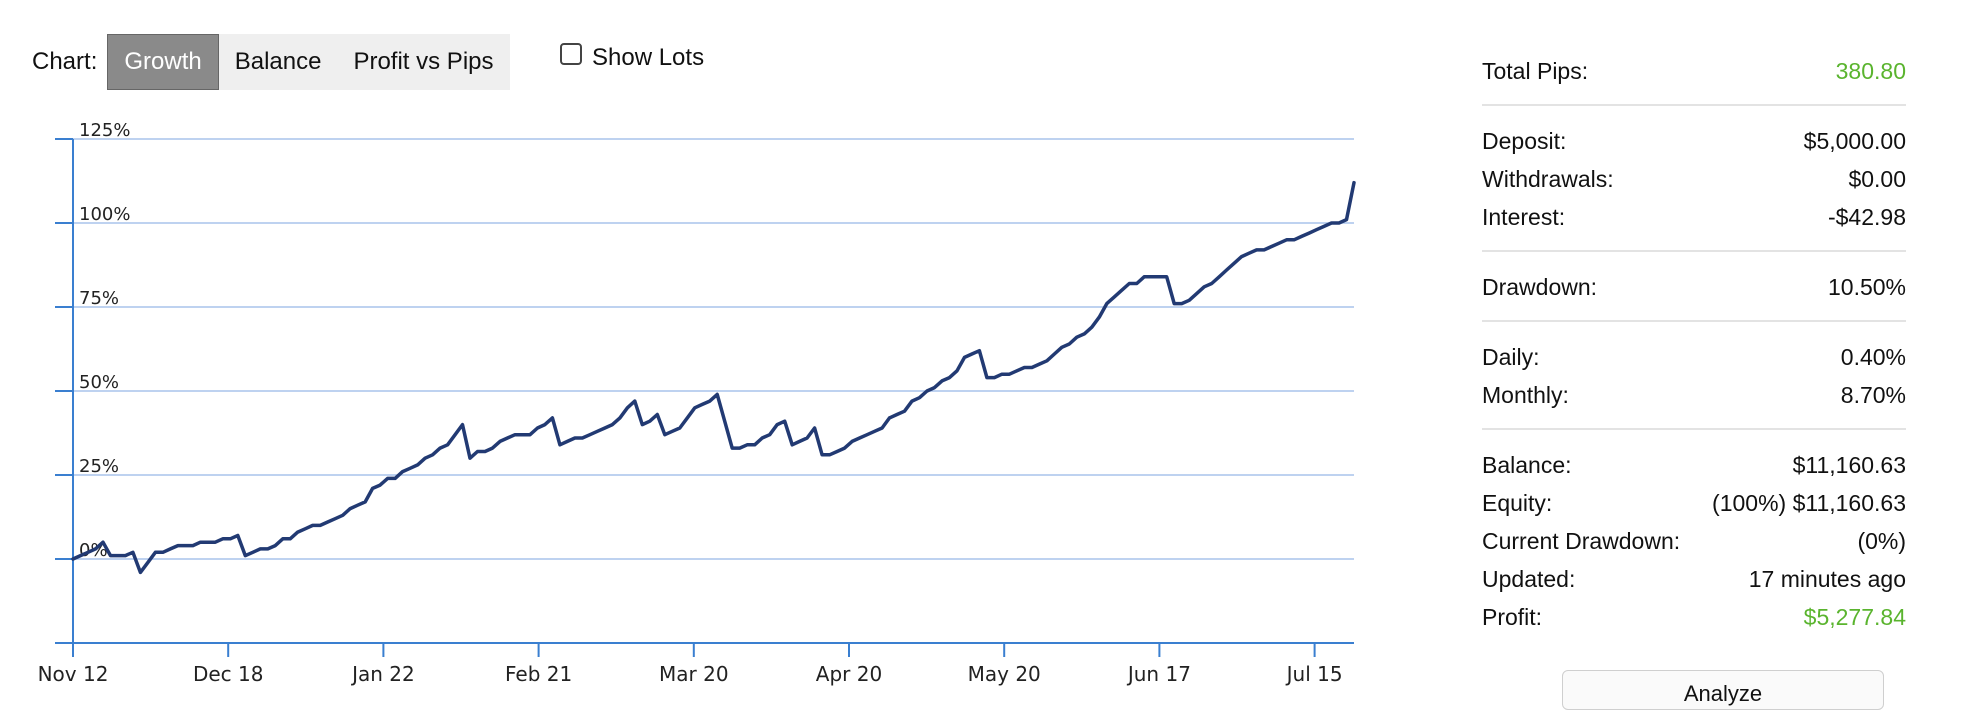 This screenshot has height=710, width=1970. Describe the element at coordinates (1694, 395) in the screenshot. I see `stat-monthly: Monthly: 8.70%` at that location.